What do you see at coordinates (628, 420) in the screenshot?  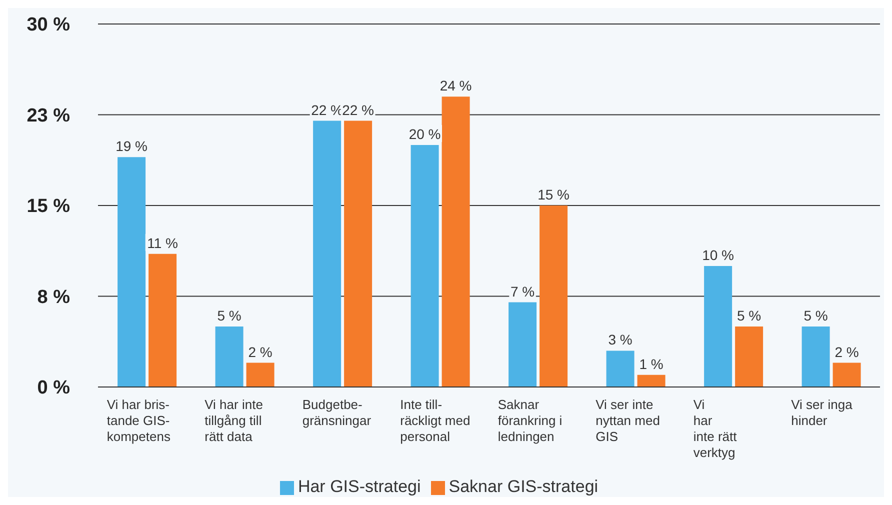 I see `x-tick-label: Vi ser inte nyttan med GIS` at bounding box center [628, 420].